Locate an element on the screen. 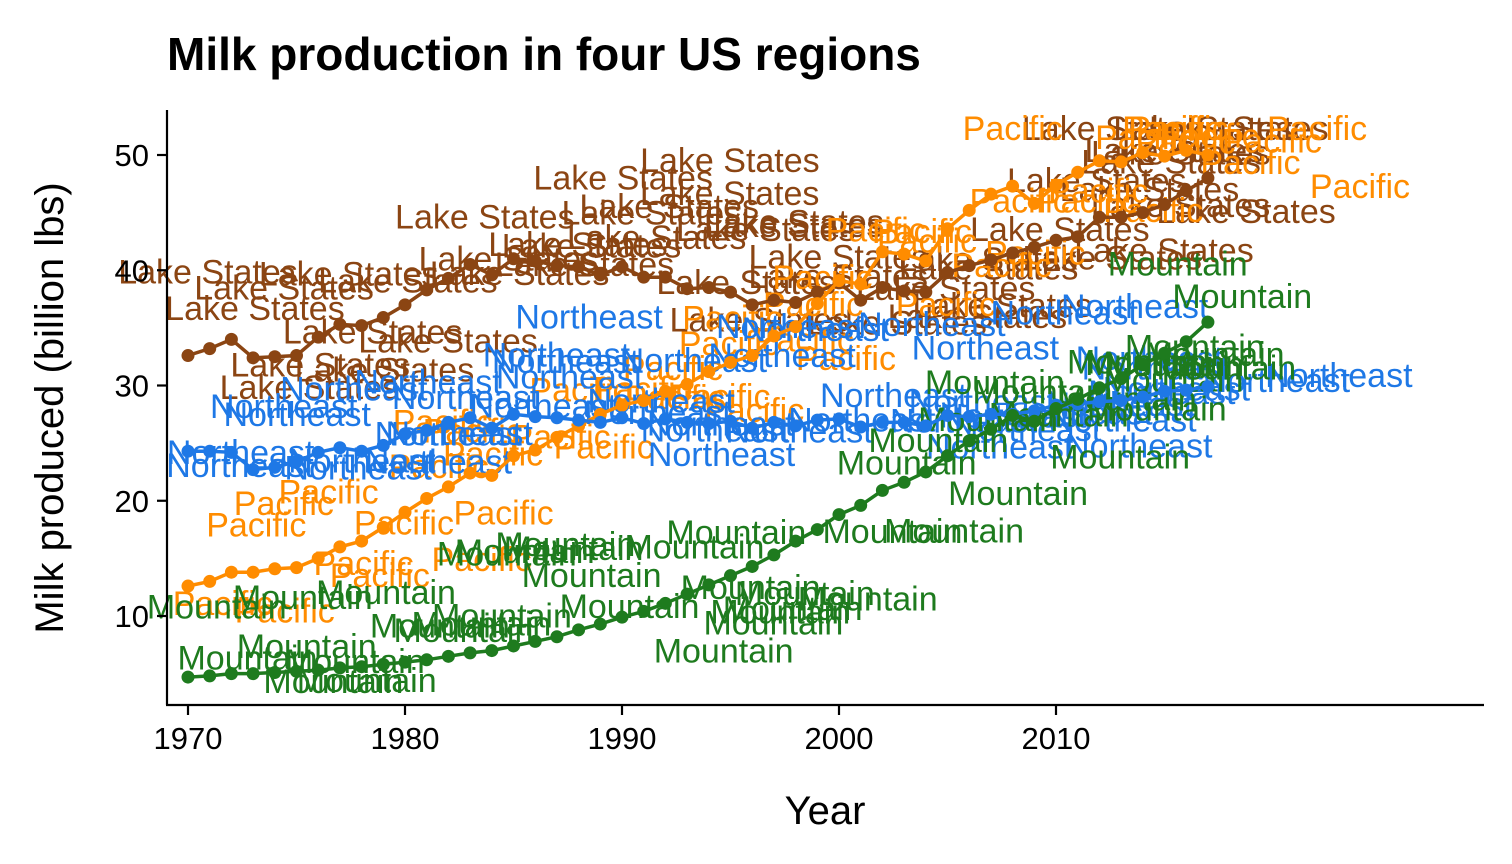 The image size is (1512, 864). x-tick-label: 1990 is located at coordinates (622, 738).